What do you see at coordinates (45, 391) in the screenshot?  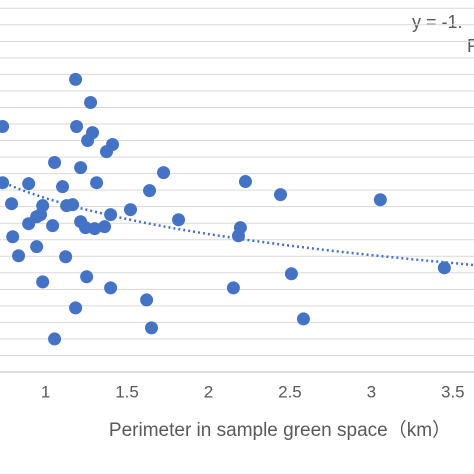 I see `x-tick-label: 1` at bounding box center [45, 391].